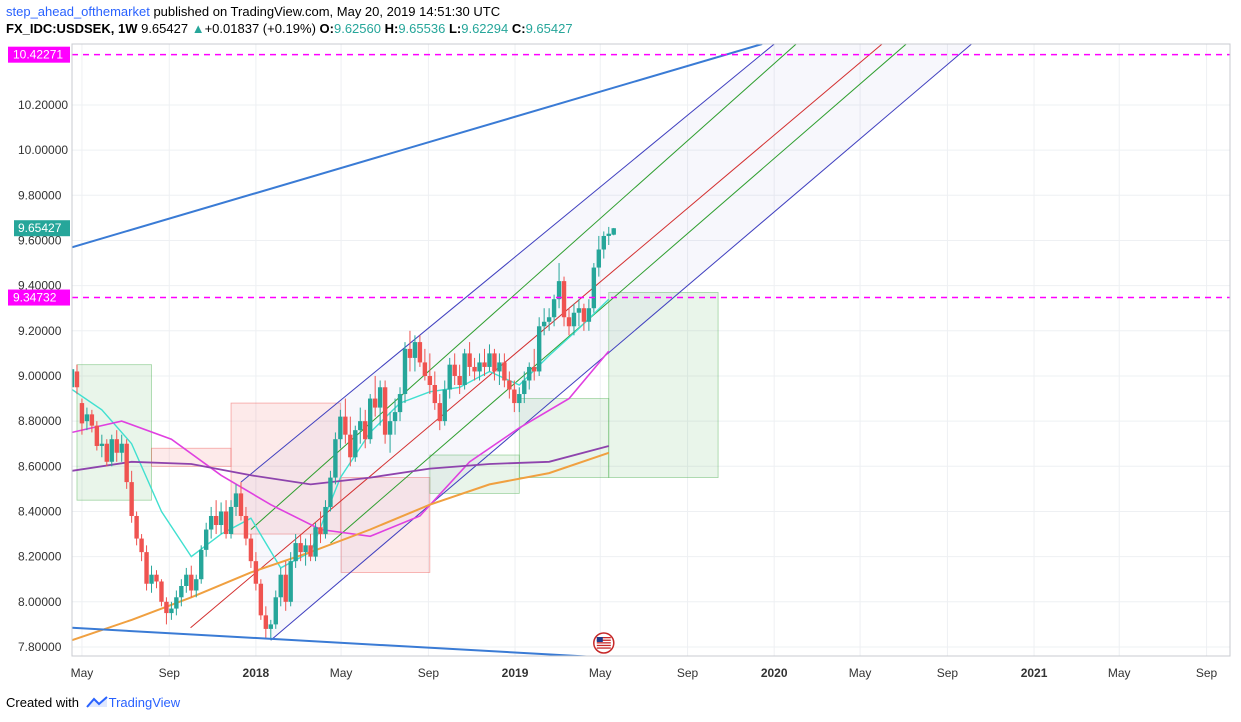 The height and width of the screenshot is (722, 1241). Describe the element at coordinates (518, 28) in the screenshot. I see `close-label: C:` at that location.